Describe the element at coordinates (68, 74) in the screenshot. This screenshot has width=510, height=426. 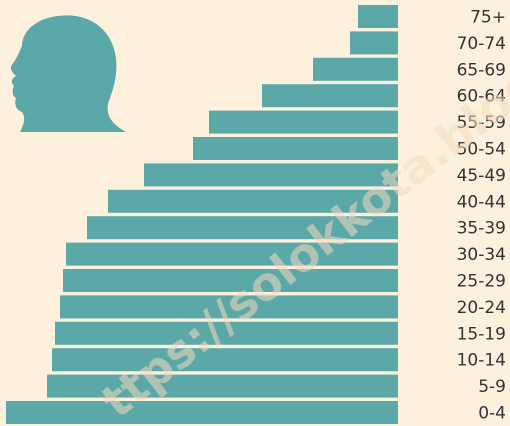
I see `head-silhouette` at that location.